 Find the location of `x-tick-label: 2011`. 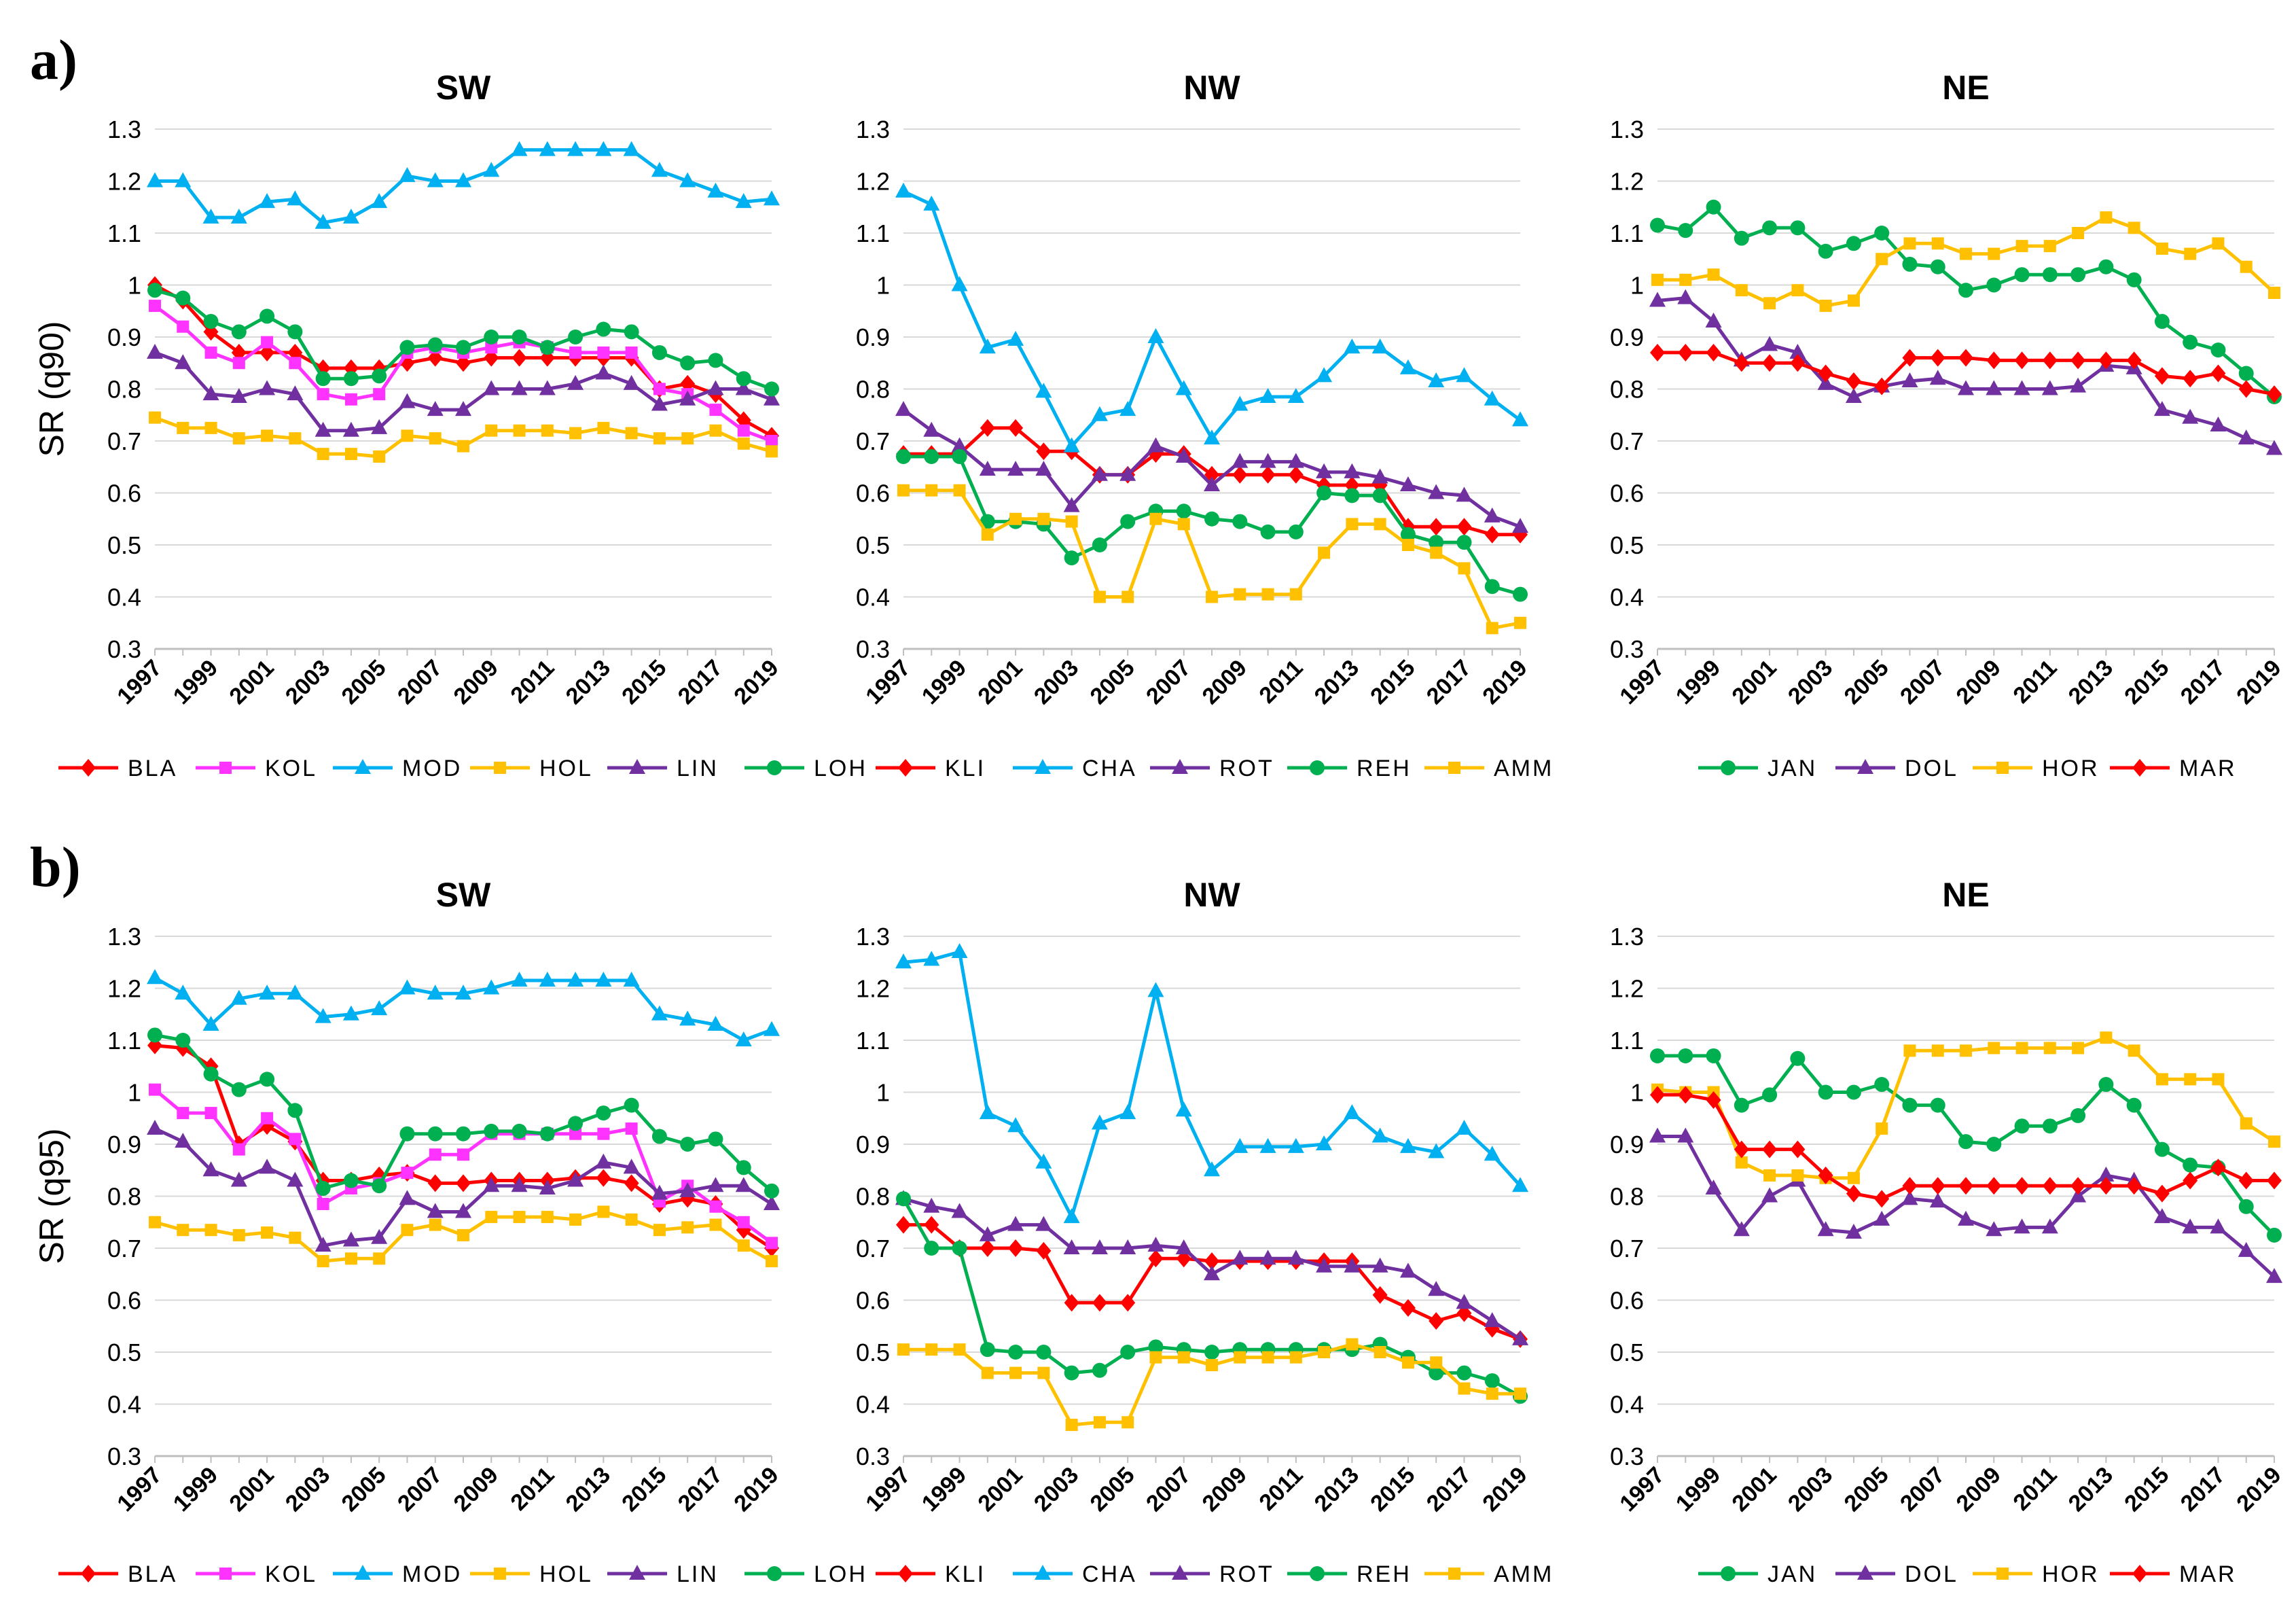

x-tick-label: 2011 is located at coordinates (2035, 682).